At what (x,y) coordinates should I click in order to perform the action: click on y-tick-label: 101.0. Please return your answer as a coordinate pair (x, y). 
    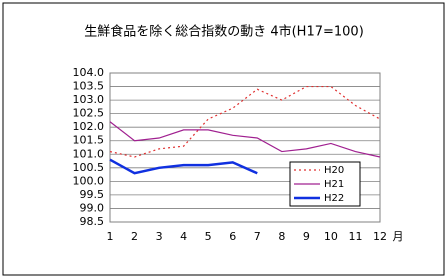
    Looking at the image, I should click on (89, 153).